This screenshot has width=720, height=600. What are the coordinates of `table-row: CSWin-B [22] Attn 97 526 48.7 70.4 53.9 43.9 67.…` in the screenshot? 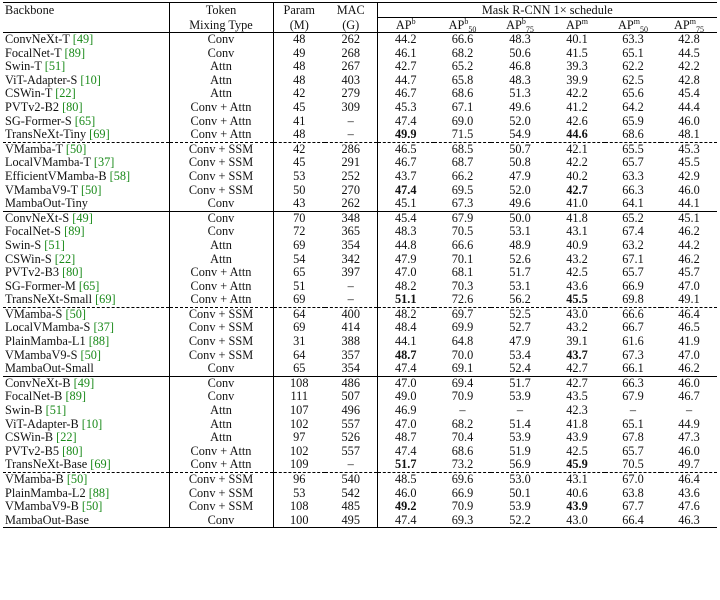 It's located at (360, 437).